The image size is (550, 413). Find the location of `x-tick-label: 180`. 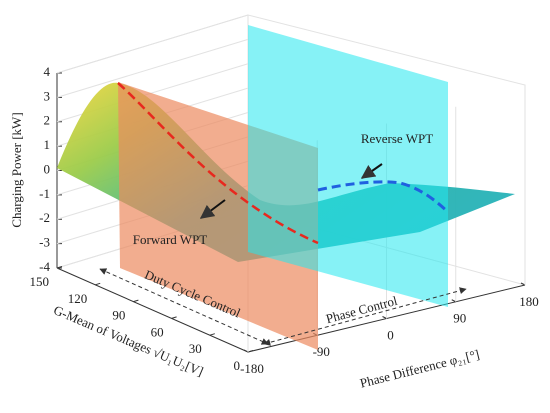

x-tick-label: 180 is located at coordinates (529, 301).